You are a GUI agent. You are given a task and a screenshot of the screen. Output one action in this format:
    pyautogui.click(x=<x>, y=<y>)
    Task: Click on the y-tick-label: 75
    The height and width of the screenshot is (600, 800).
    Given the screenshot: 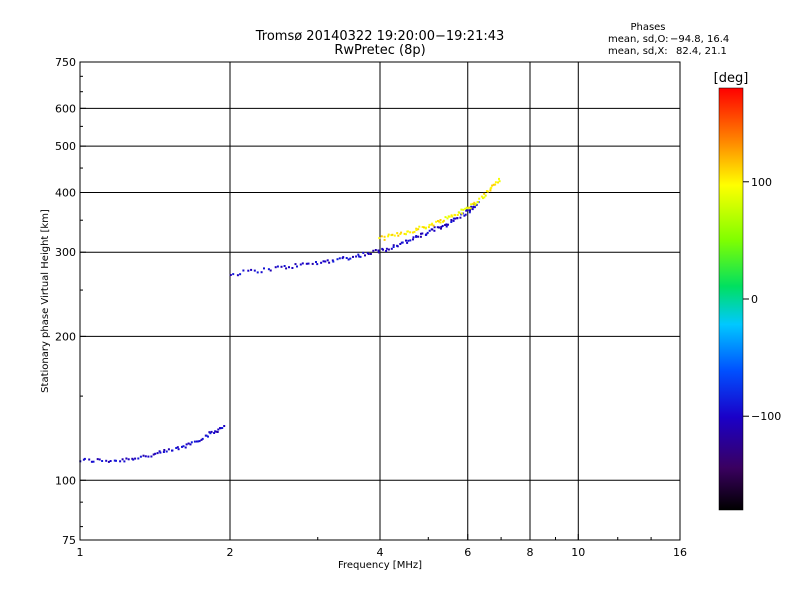 What is the action you would take?
    pyautogui.click(x=69, y=540)
    